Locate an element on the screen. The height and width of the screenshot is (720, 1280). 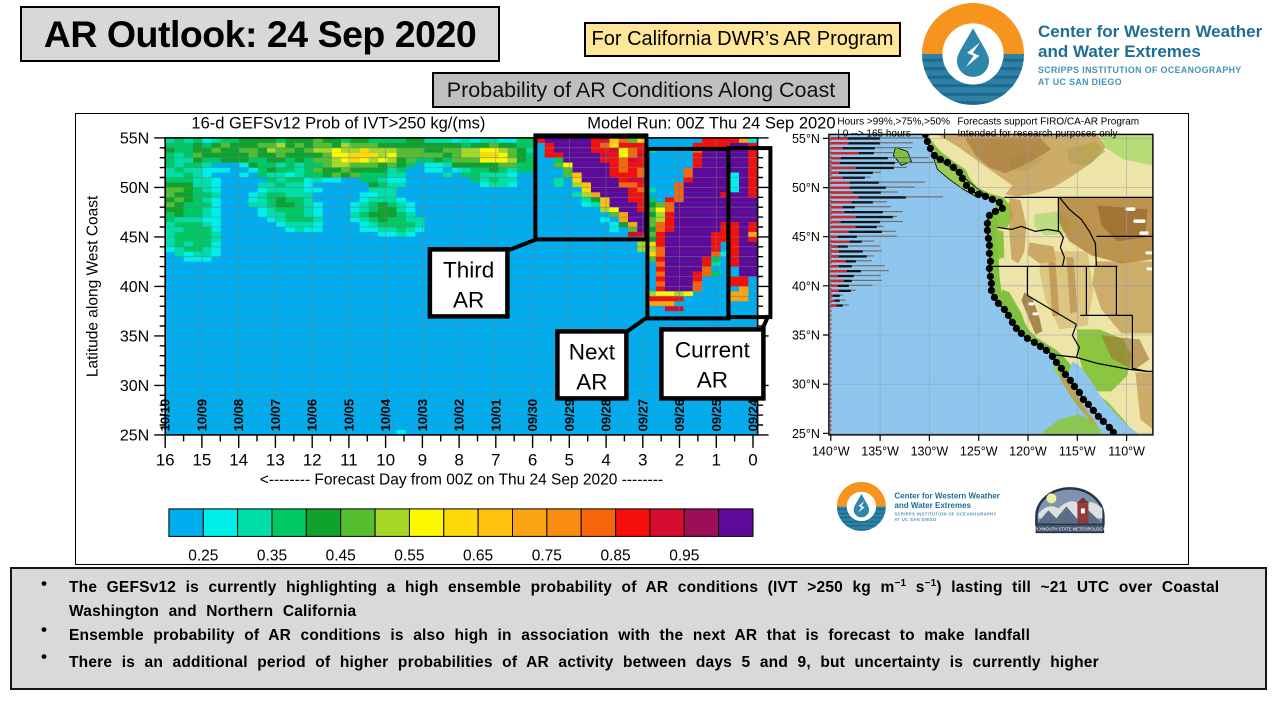
svg-text: 09/28 is located at coordinates (606, 415).